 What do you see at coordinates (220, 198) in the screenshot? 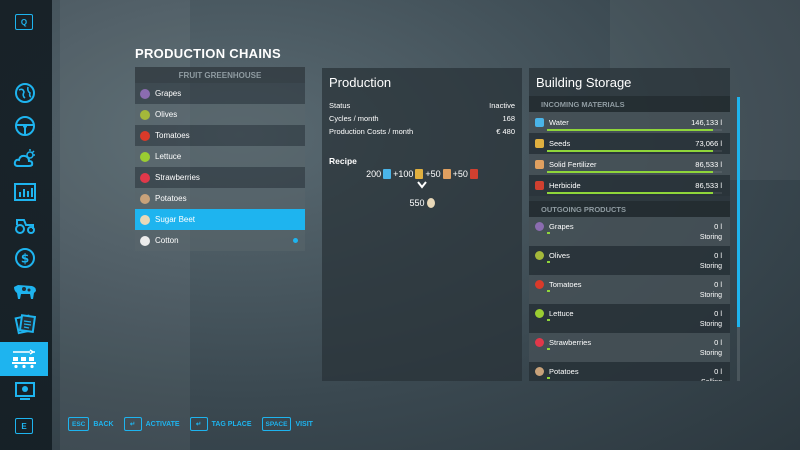
I see `chain-item: Potatoes` at bounding box center [220, 198].